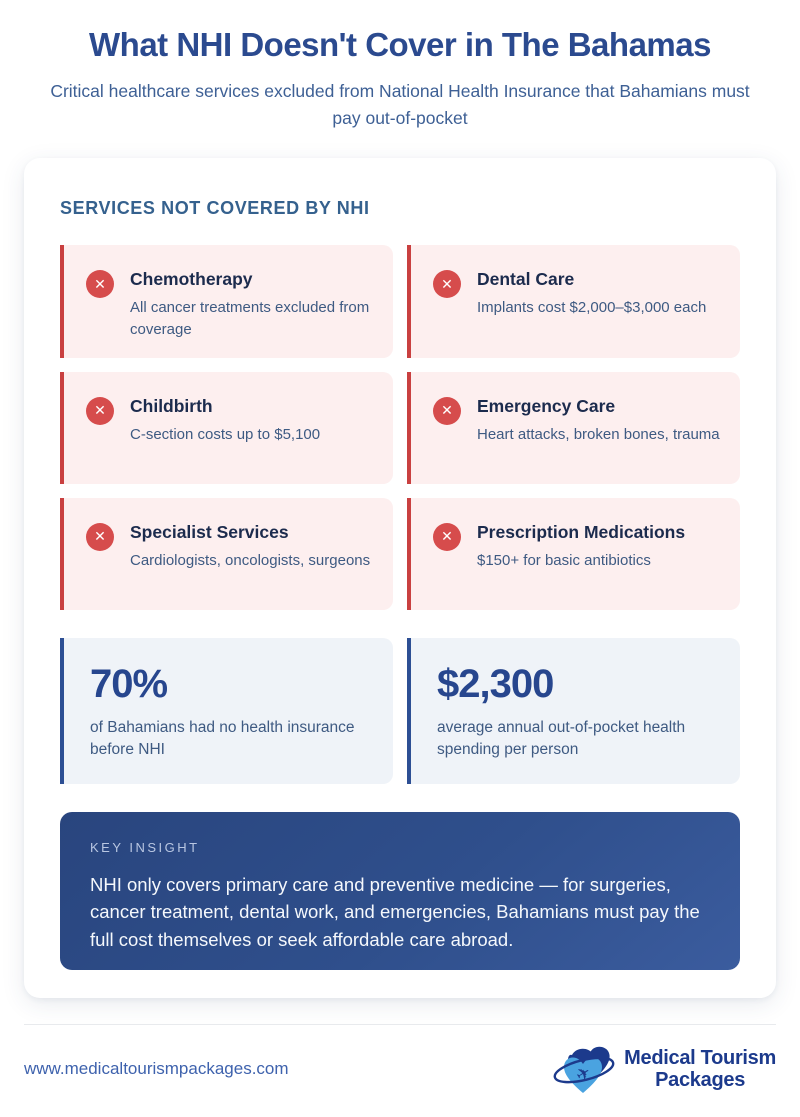 Image resolution: width=800 pixels, height=1117 pixels. I want to click on service-title: Childbirth, so click(171, 405).